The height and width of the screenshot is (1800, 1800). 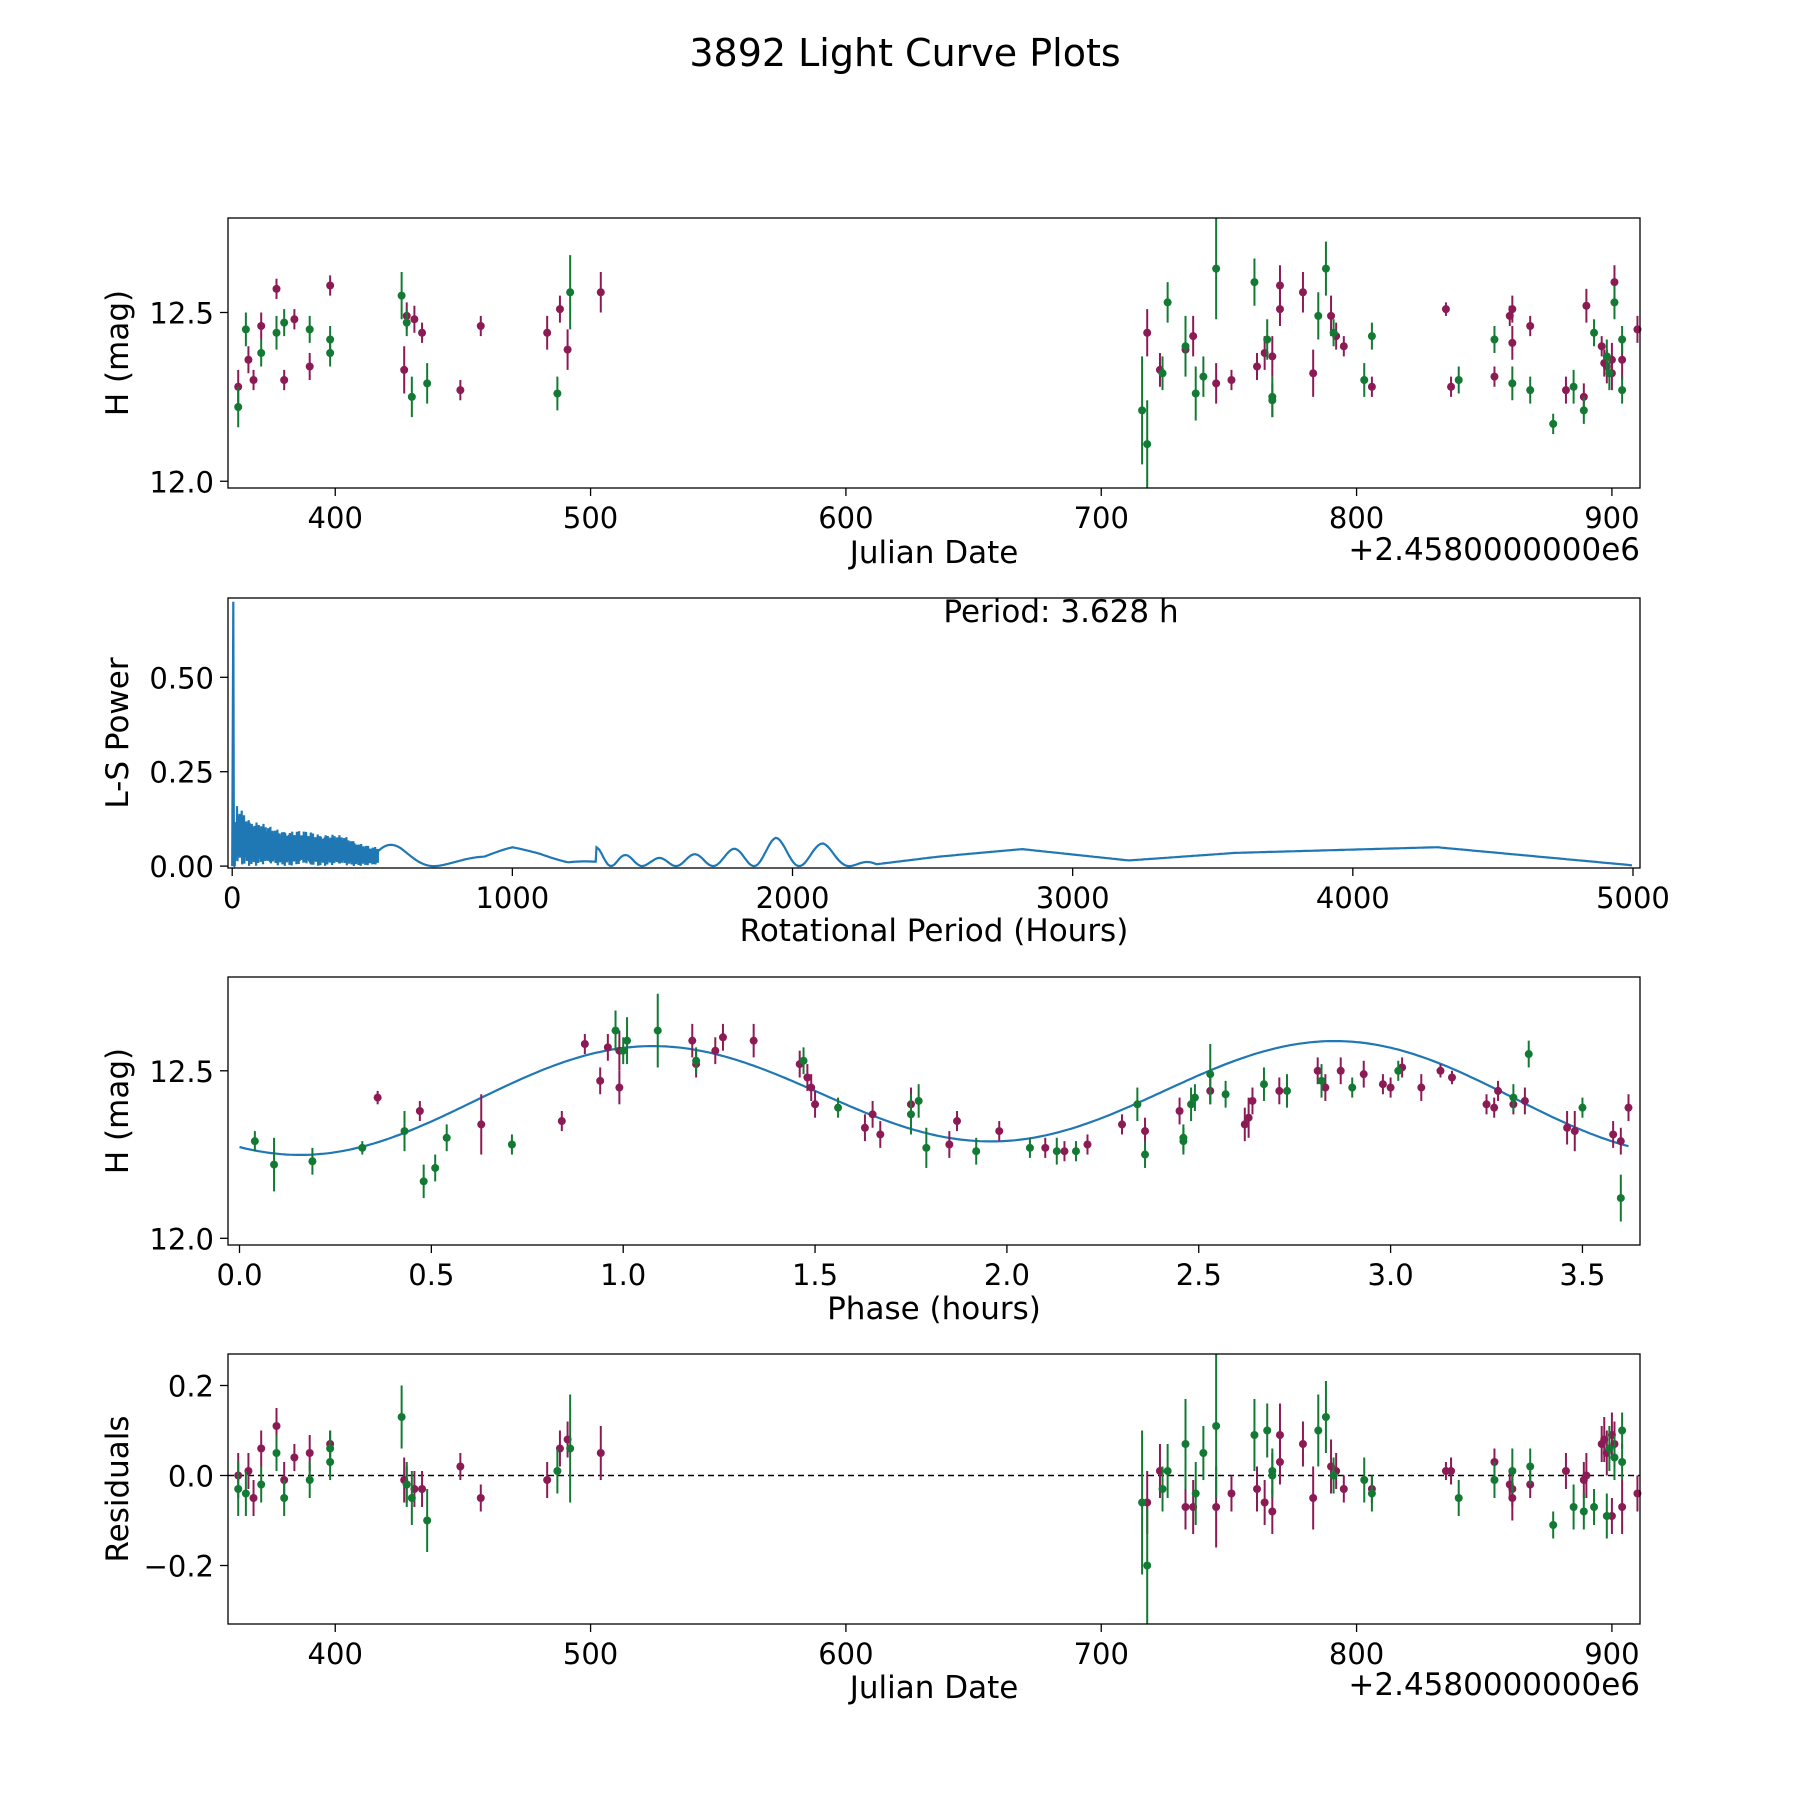 What do you see at coordinates (512, 898) in the screenshot?
I see `periodogram-xtick-label: 1000` at bounding box center [512, 898].